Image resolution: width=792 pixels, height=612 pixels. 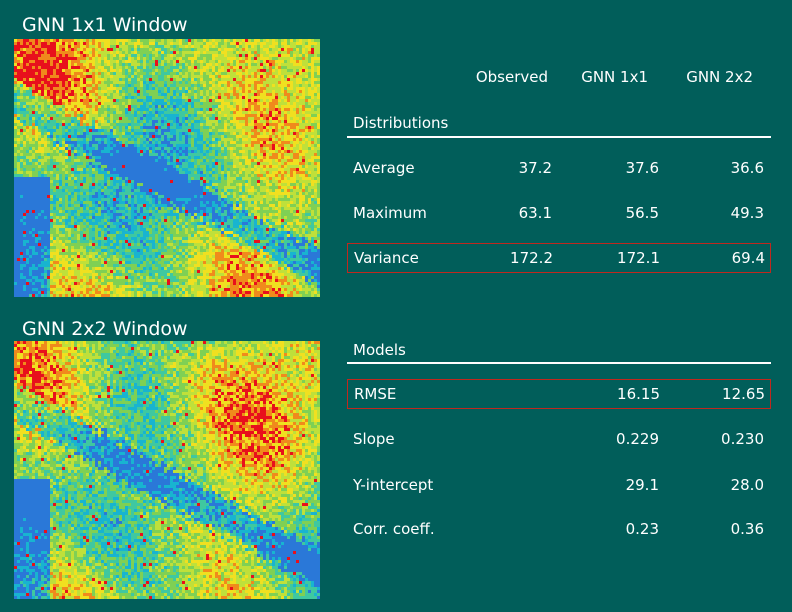 I want to click on table-row: Average 37.2 37.6 36.6, so click(x=559, y=169).